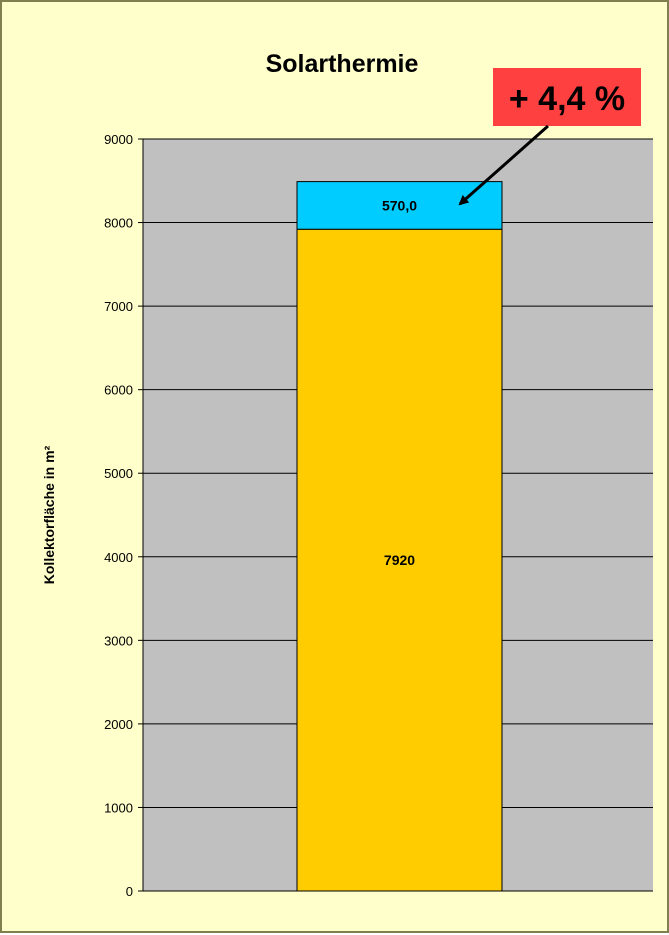  Describe the element at coordinates (399, 382) in the screenshot. I see `bar-data-labels: 7920 570,0` at that location.